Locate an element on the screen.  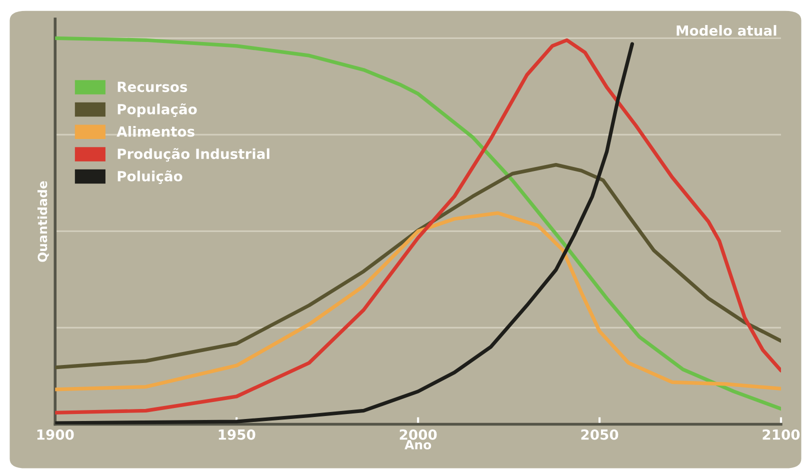
legend-label: Alimentos is located at coordinates (155, 131).